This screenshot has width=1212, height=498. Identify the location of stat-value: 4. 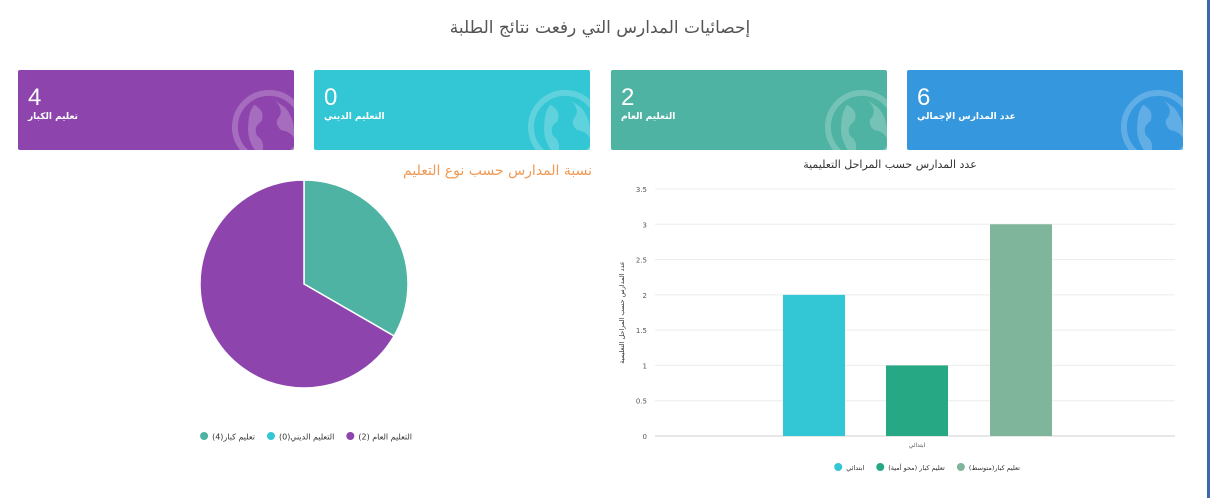
(35, 97).